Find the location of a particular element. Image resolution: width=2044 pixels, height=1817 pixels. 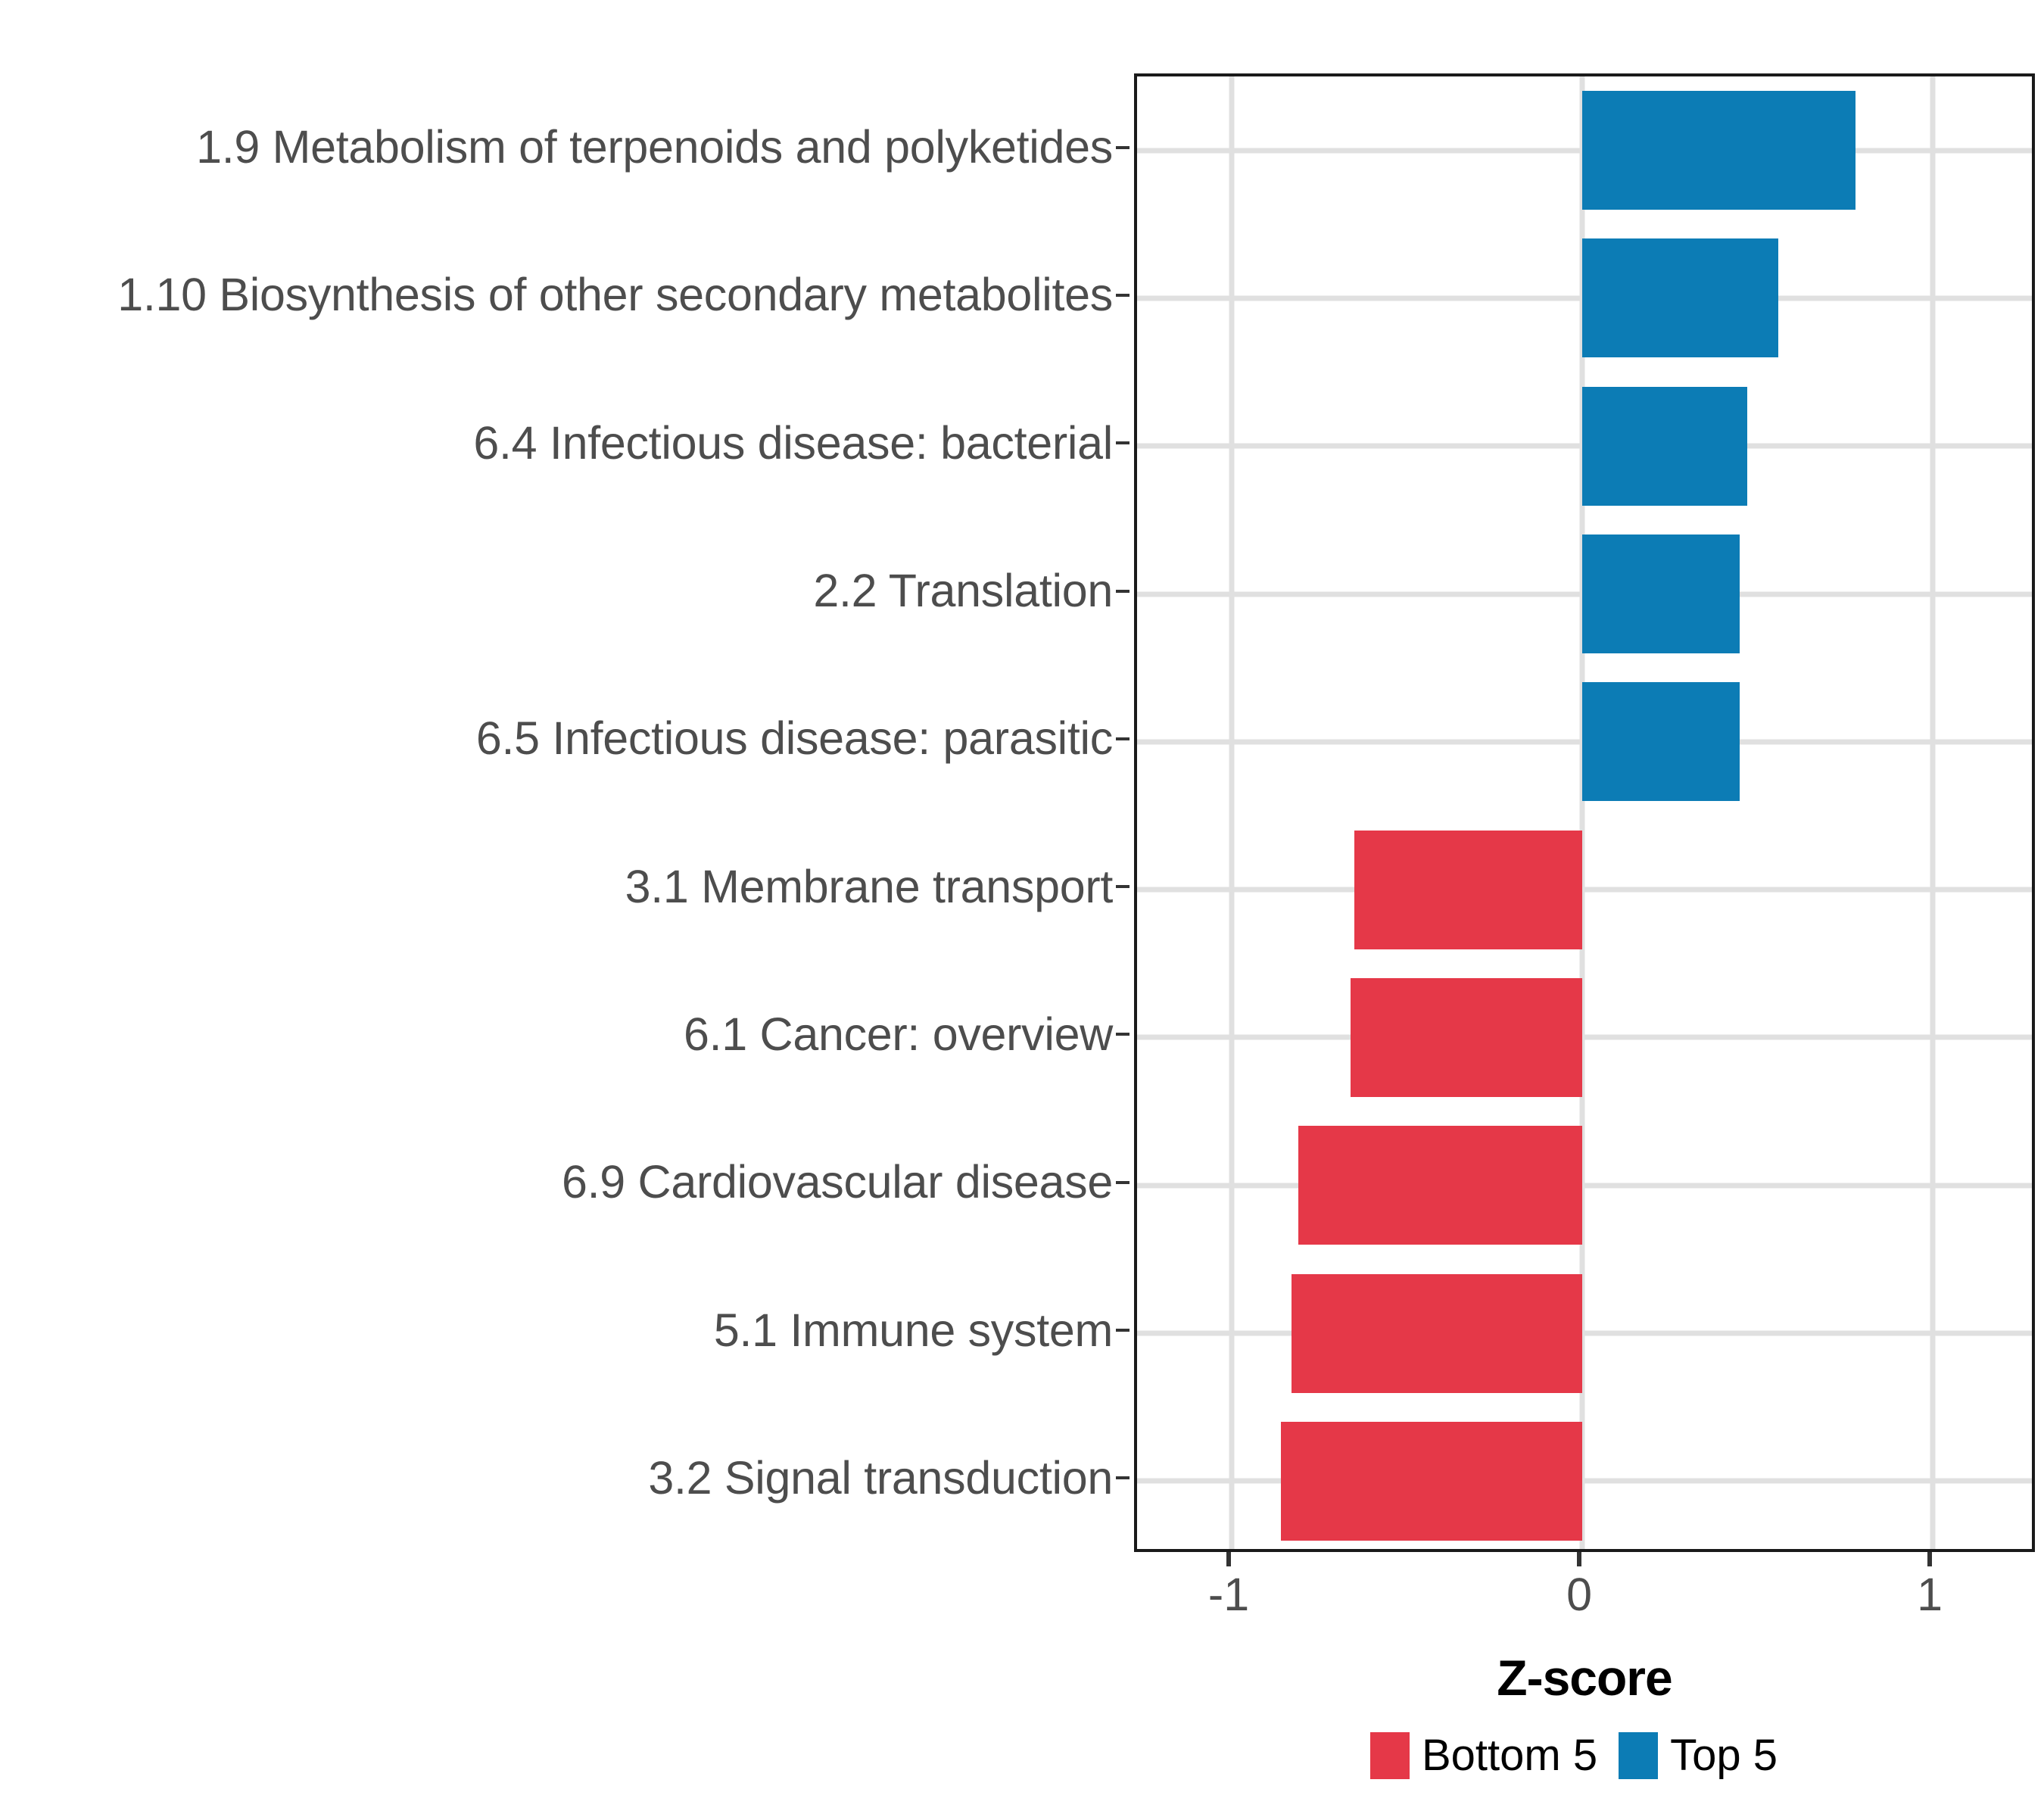

y-axis-tick-label: 5.1 Immune system is located at coordinates (913, 1330).